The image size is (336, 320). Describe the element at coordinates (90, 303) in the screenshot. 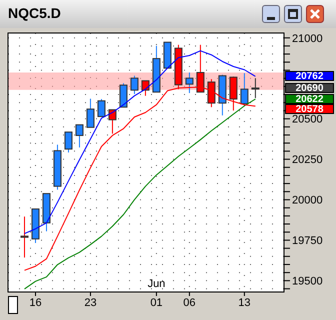

I see `x-tick-label: 23` at that location.